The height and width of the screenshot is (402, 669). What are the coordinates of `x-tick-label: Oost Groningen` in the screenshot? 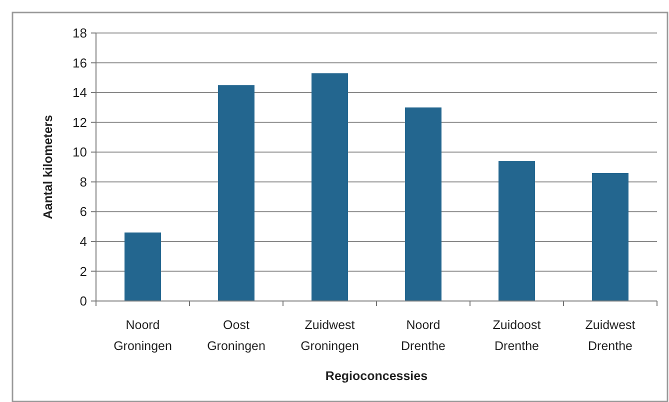 It's located at (236, 335).